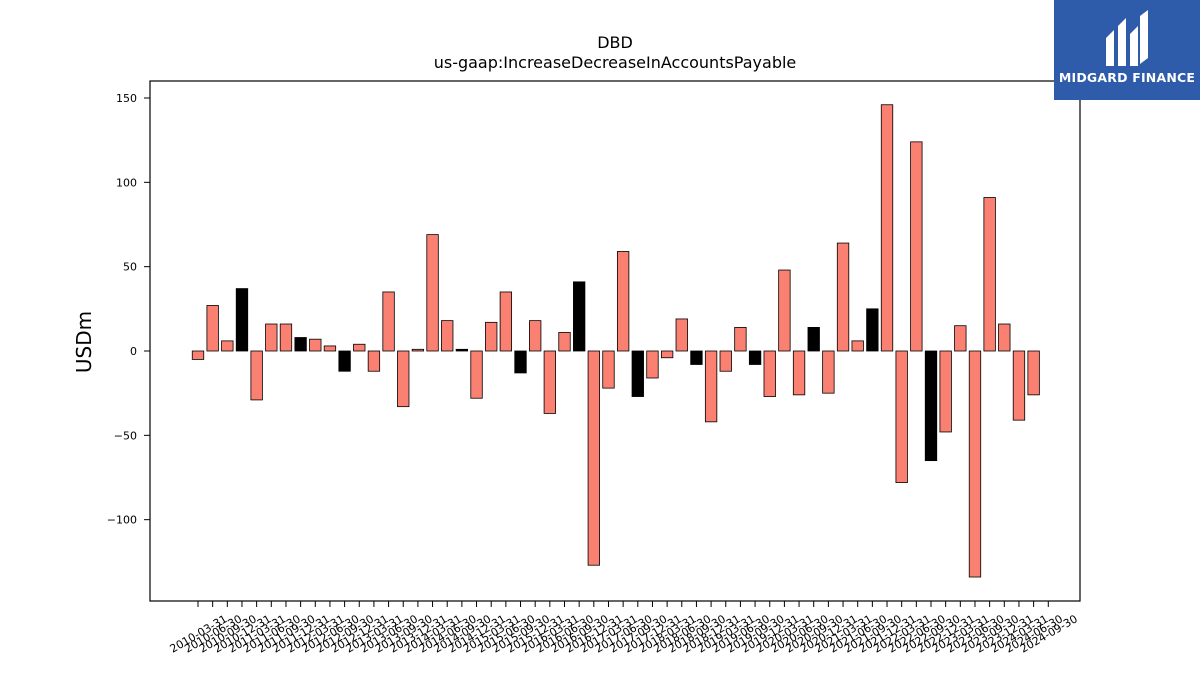 Image resolution: width=1200 pixels, height=675 pixels. I want to click on y-tick-label: −100, so click(122, 520).